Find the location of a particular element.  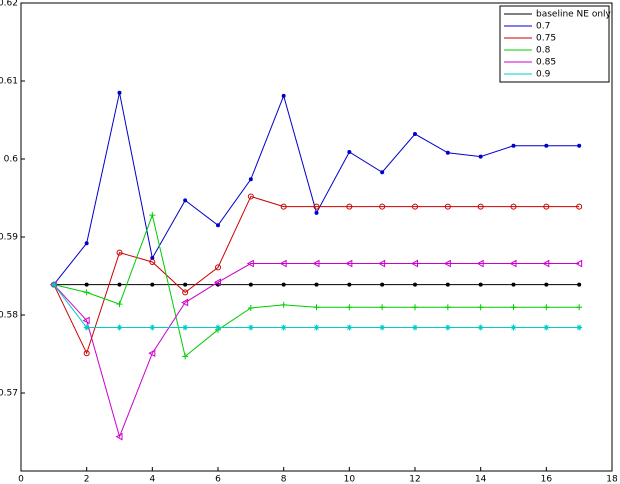

x-tick-label: 10 is located at coordinates (350, 479).